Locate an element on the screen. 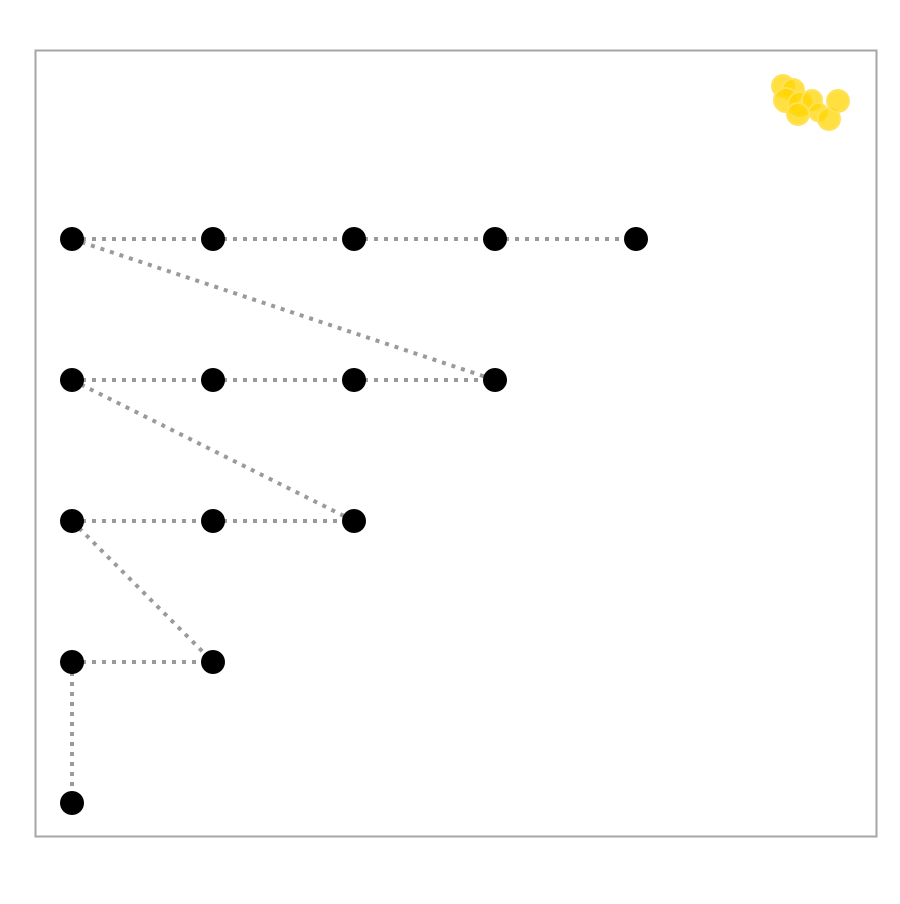  node-r1c1 is located at coordinates (72, 239).